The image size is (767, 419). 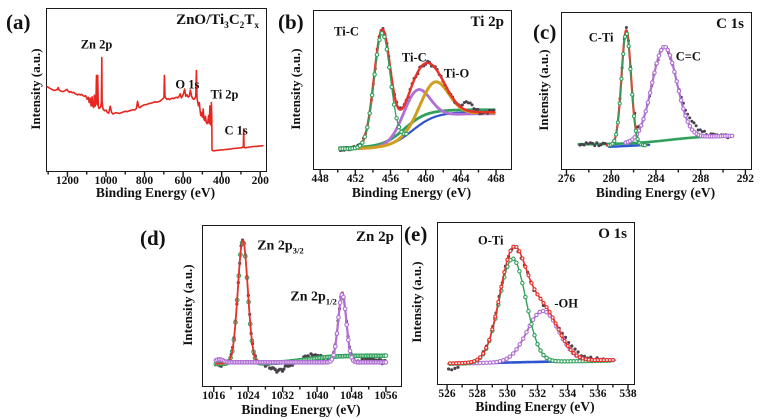 What do you see at coordinates (447, 394) in the screenshot?
I see `x-tick-label: 526` at bounding box center [447, 394].